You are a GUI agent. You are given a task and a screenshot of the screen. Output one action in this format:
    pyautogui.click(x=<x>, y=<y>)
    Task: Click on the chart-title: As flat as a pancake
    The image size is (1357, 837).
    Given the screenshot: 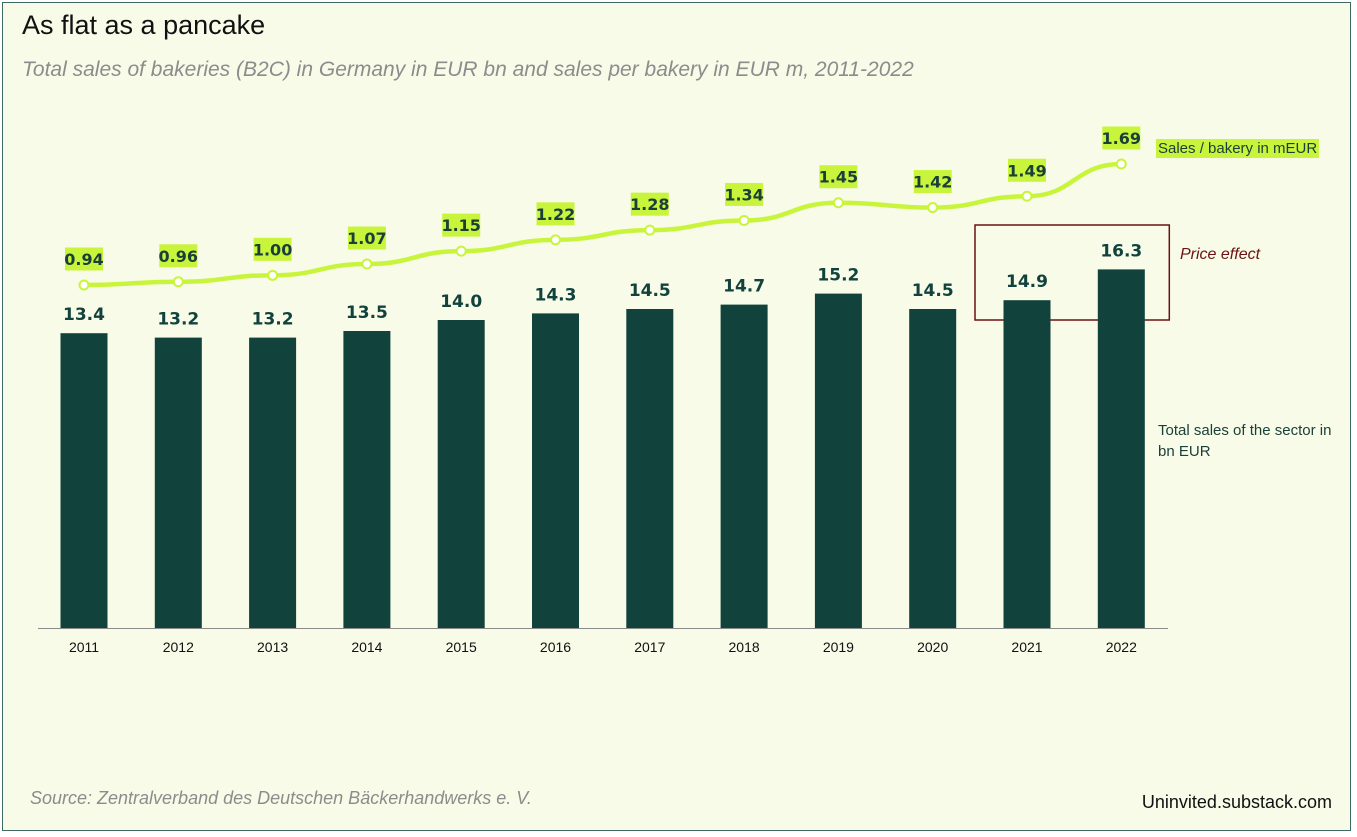 What is the action you would take?
    pyautogui.click(x=144, y=25)
    